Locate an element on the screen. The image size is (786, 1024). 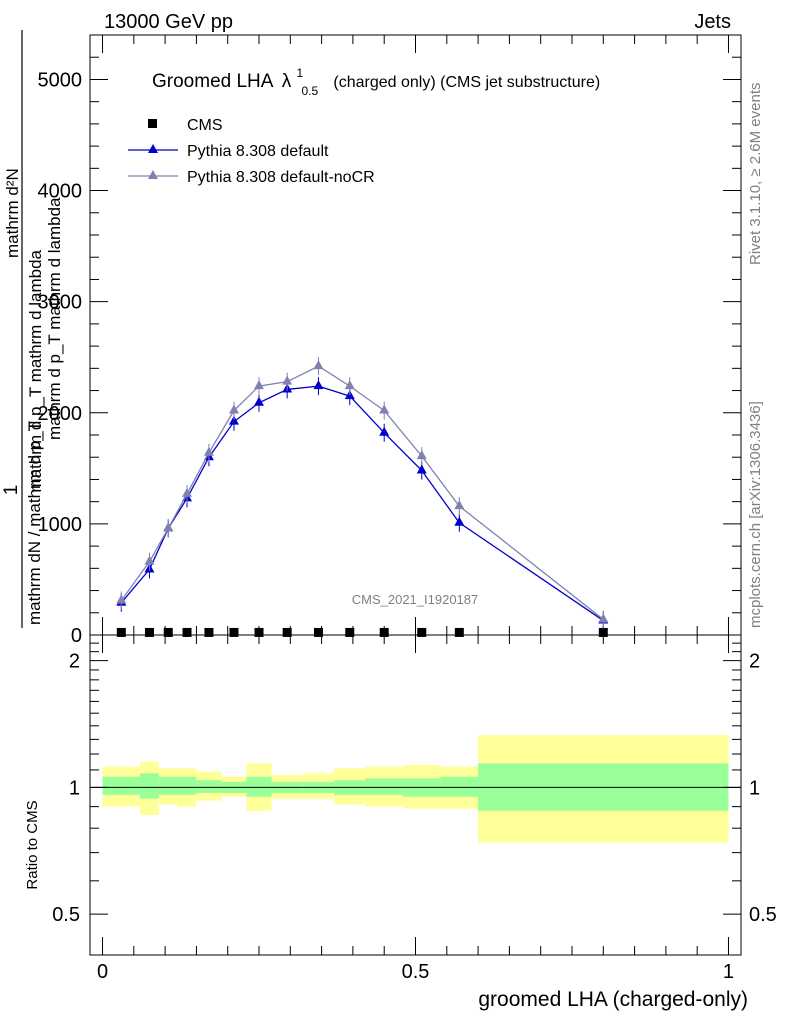
ratio-y-tick-label: 1 is located at coordinates (74, 788).